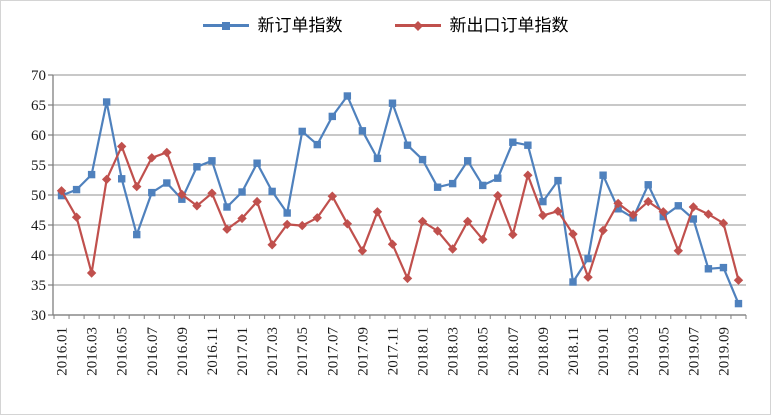  Describe the element at coordinates (123, 351) in the screenshot. I see `x-tick-label: 2016.05` at that location.